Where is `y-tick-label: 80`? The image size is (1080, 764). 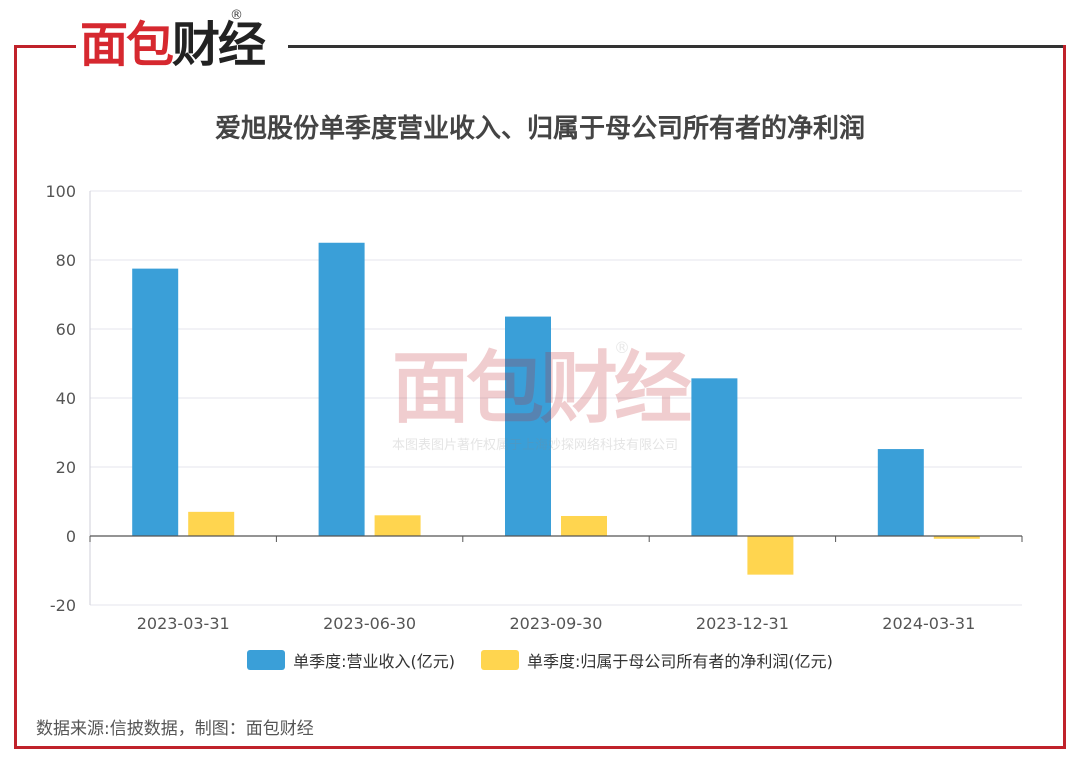
y-tick-label: 80 is located at coordinates (66, 260).